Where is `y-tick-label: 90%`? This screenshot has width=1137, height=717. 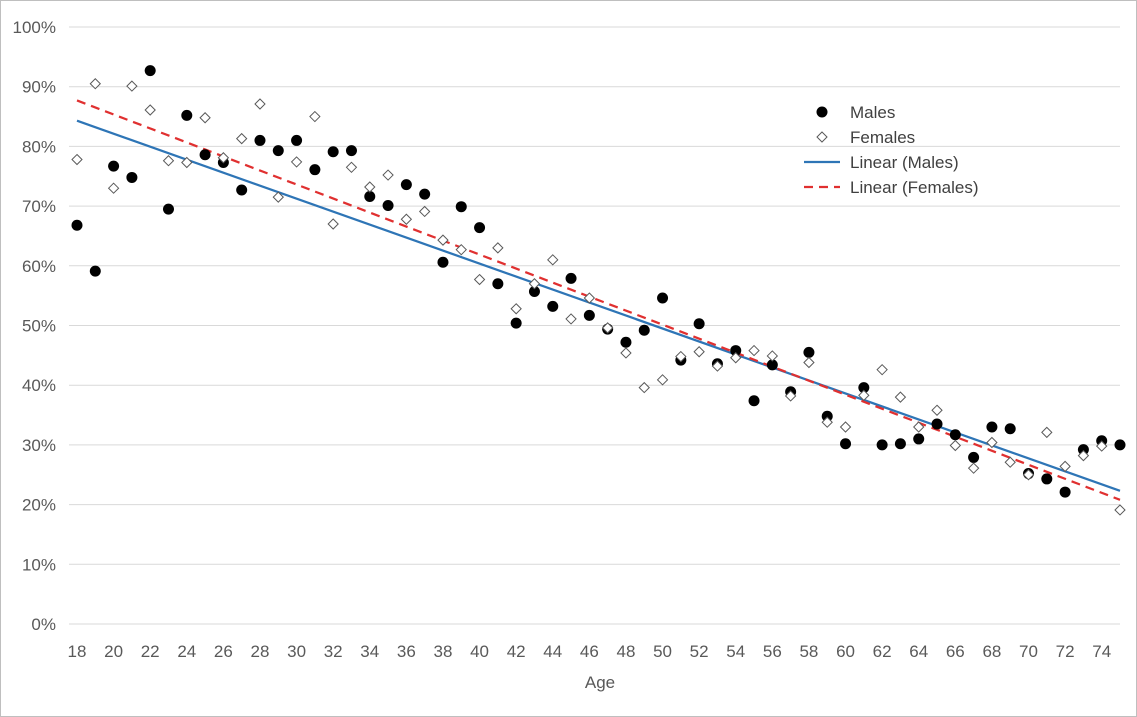 y-tick-label: 90% is located at coordinates (39, 87).